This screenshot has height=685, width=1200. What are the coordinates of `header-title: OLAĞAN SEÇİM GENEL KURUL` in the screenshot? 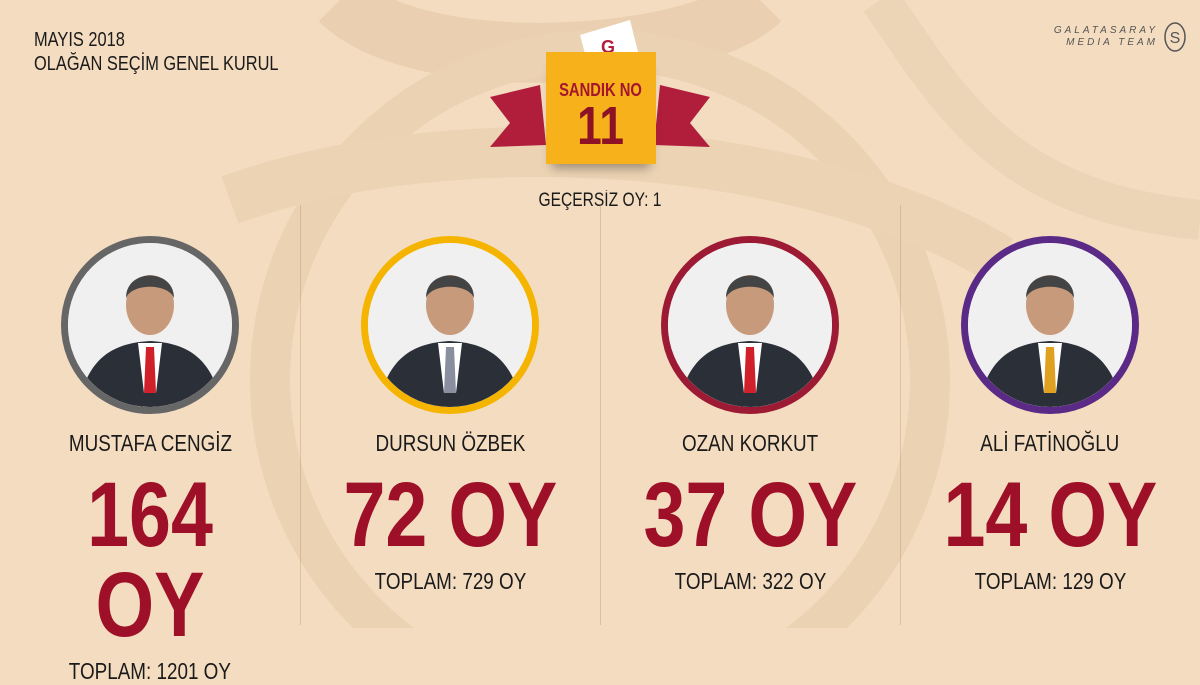 It's located at (156, 64).